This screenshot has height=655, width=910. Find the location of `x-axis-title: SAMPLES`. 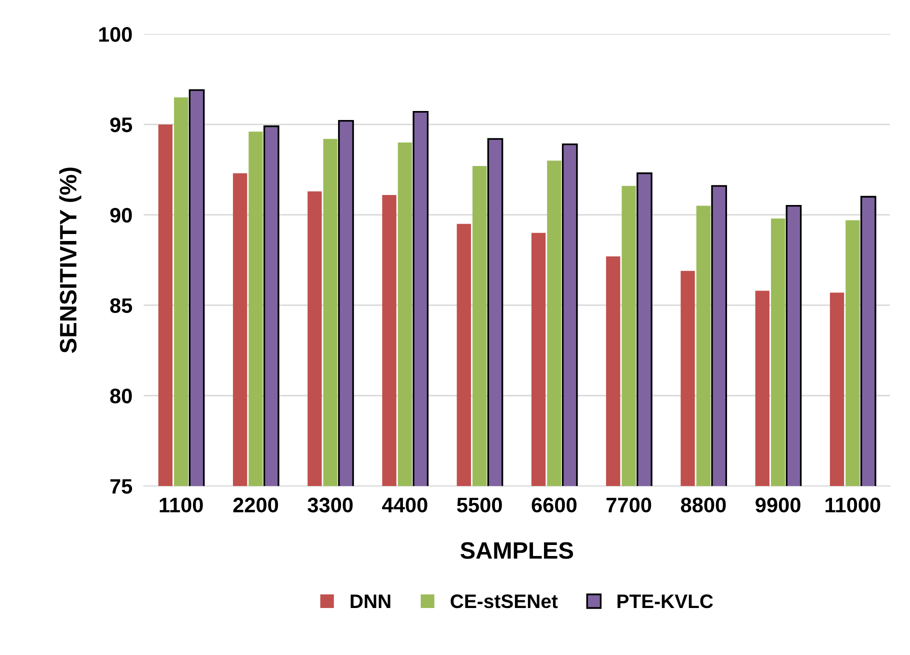

x-axis-title: SAMPLES is located at coordinates (517, 550).